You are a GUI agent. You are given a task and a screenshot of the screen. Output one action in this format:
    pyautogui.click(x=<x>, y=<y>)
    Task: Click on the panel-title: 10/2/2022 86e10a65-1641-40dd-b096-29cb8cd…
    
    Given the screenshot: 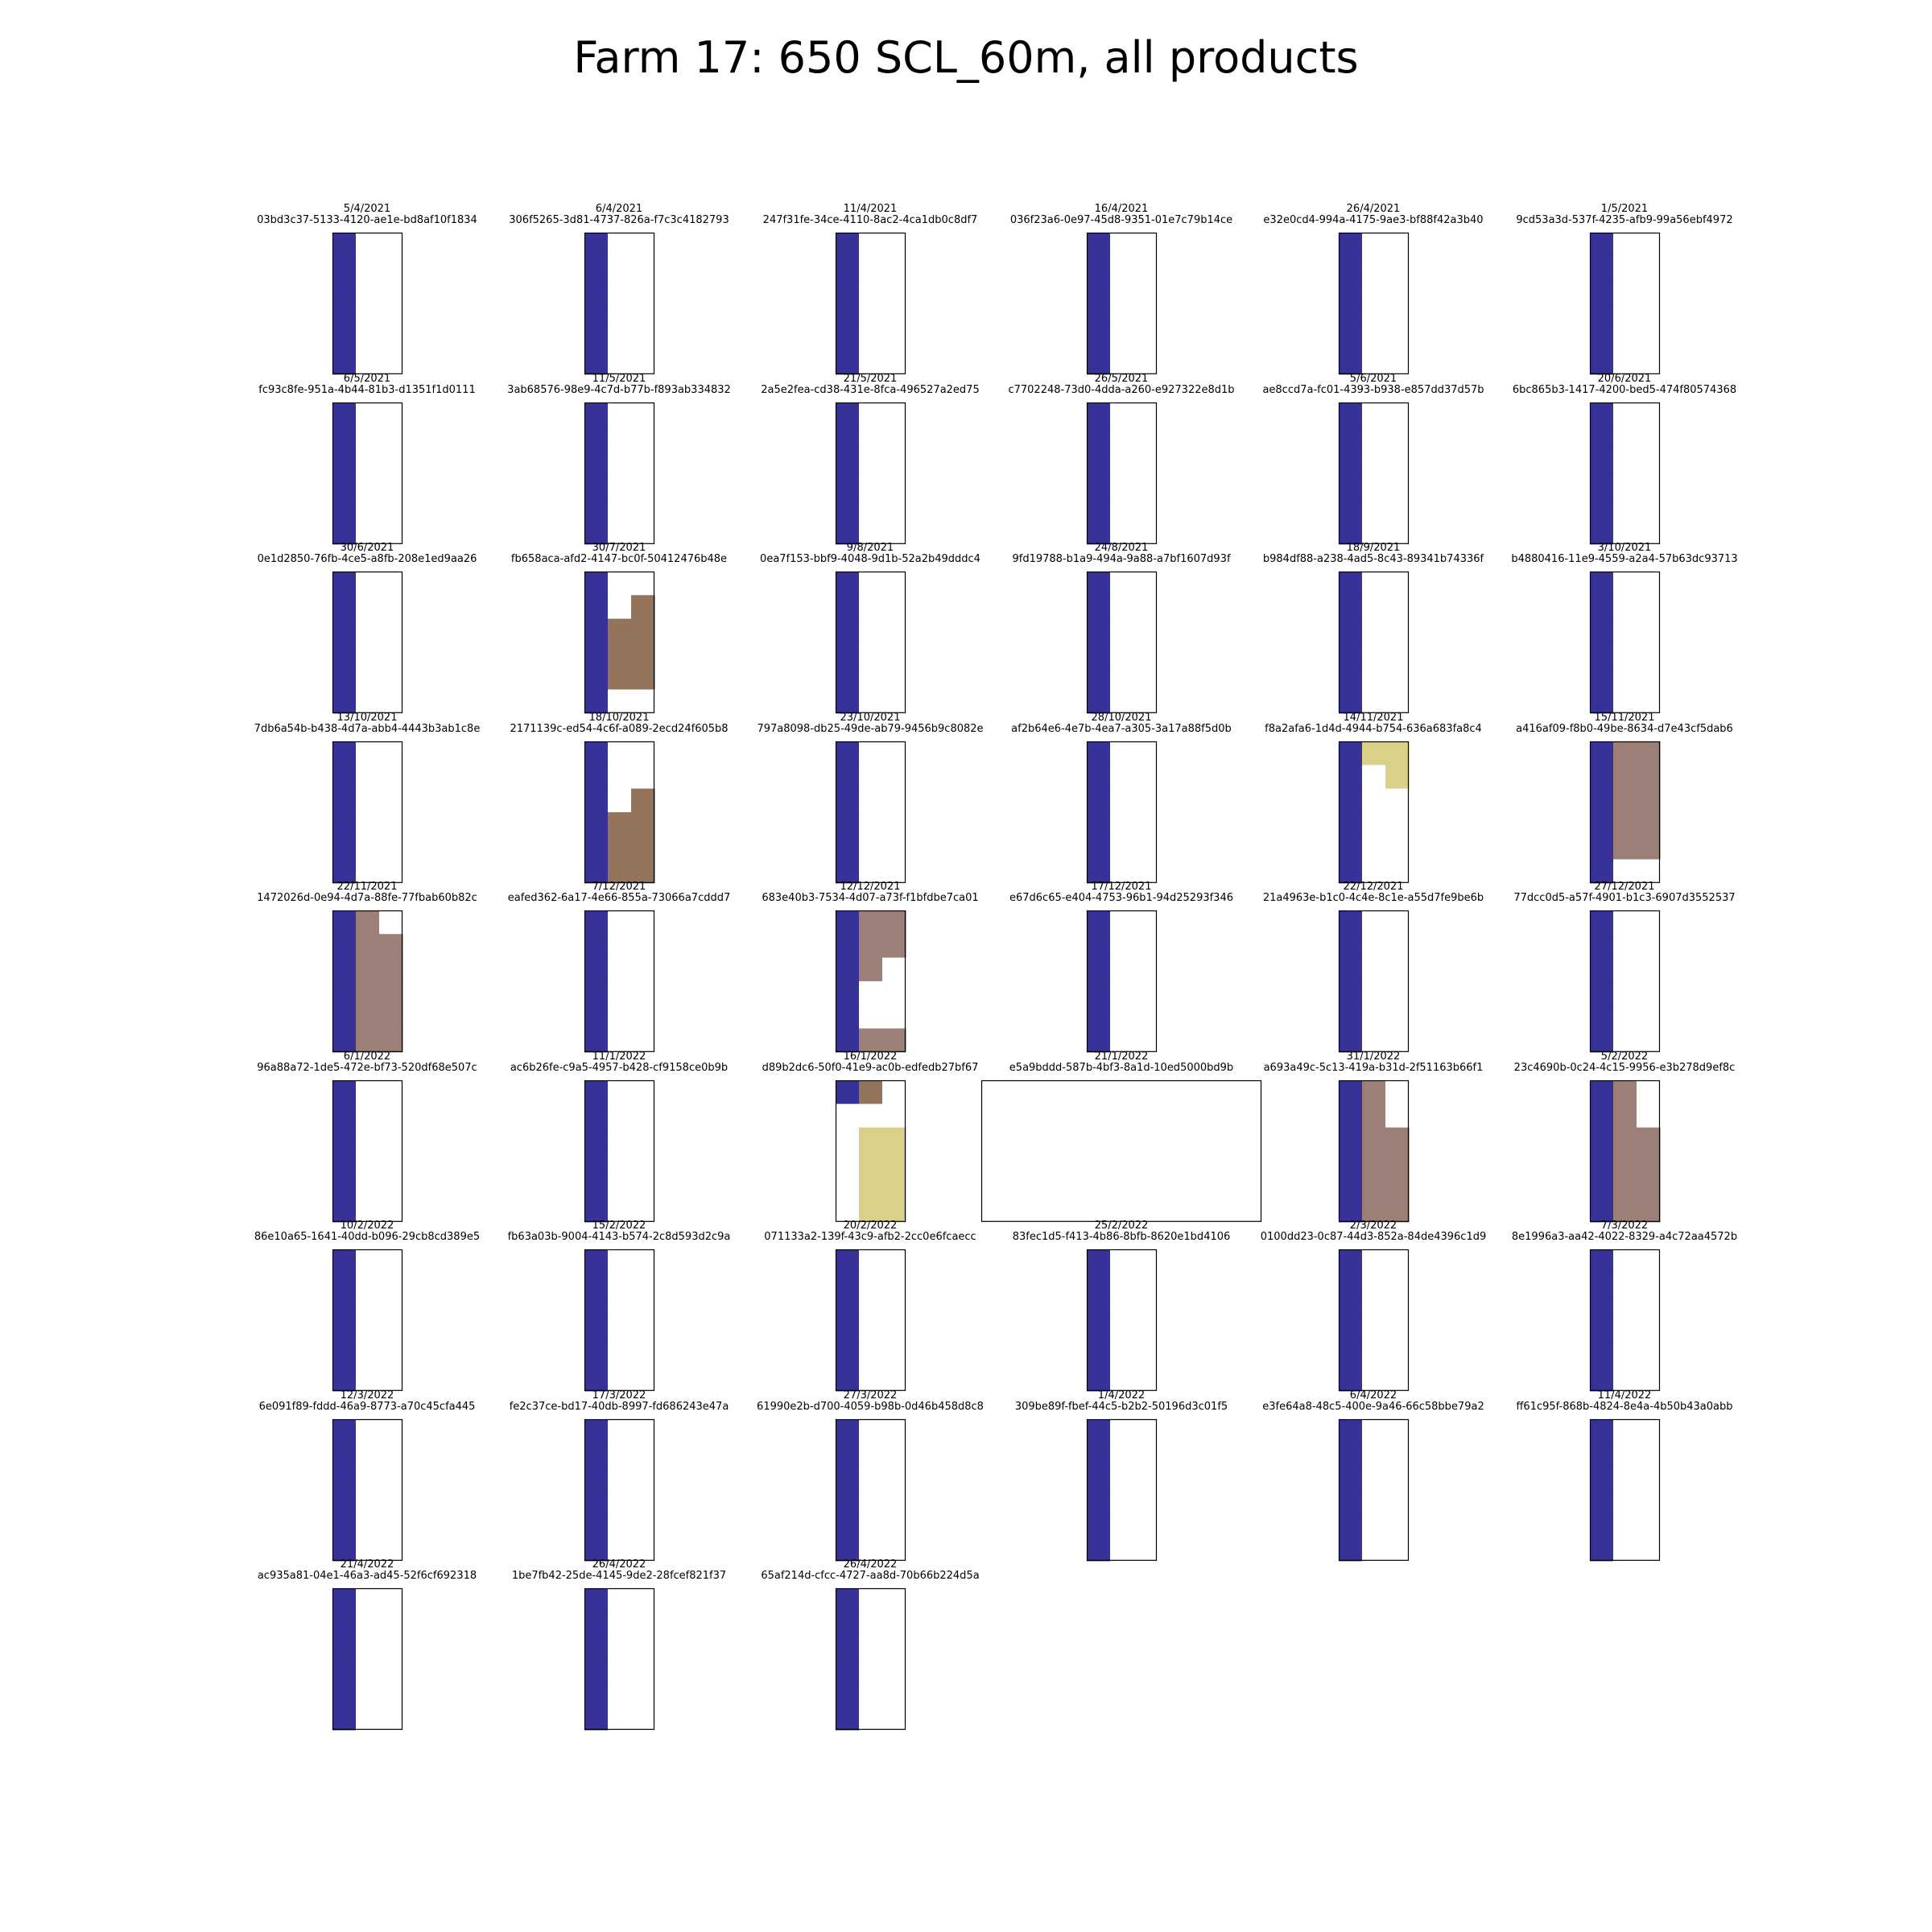 What is the action you would take?
    pyautogui.click(x=367, y=1231)
    